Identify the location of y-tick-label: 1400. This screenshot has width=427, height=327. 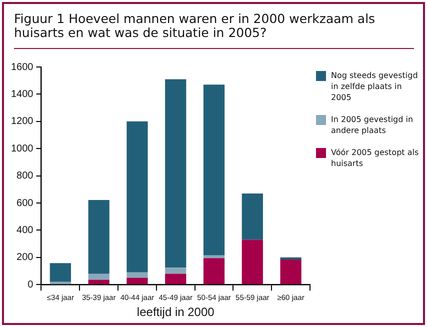
(22, 94).